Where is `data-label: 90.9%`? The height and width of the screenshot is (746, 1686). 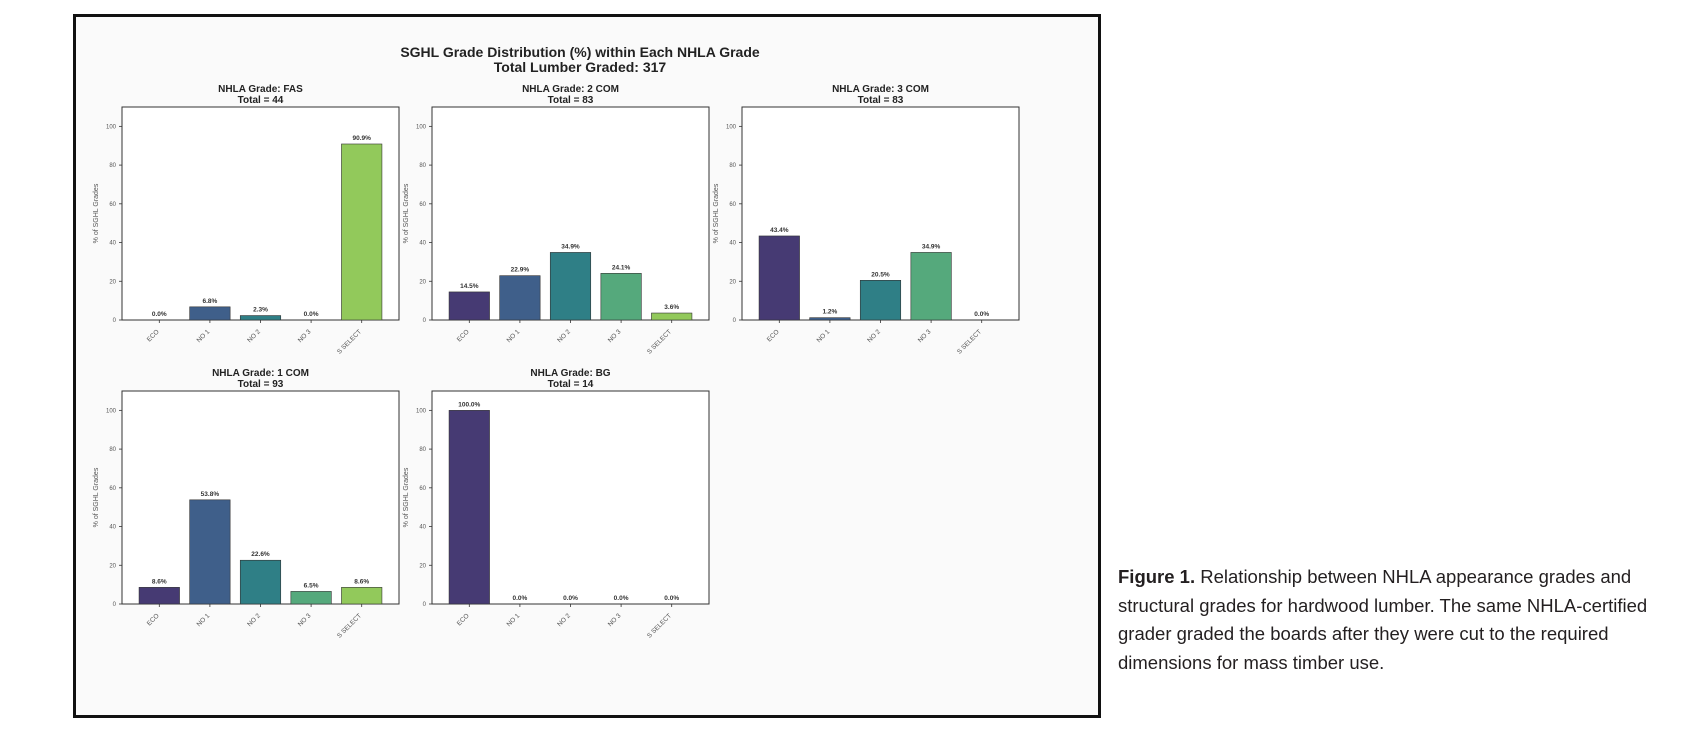 data-label: 90.9% is located at coordinates (361, 138).